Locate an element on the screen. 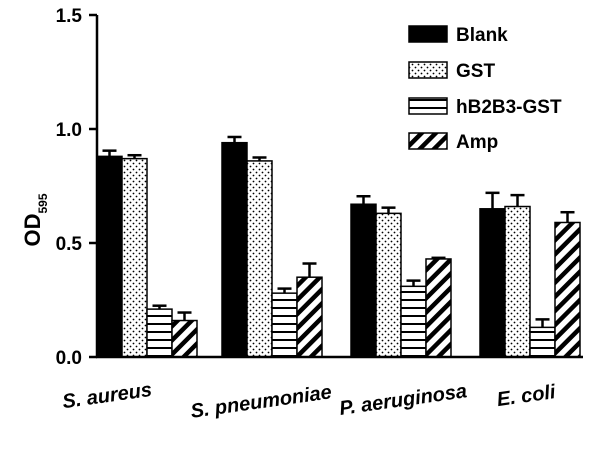  svg-text: OD595 is located at coordinates (35, 219).